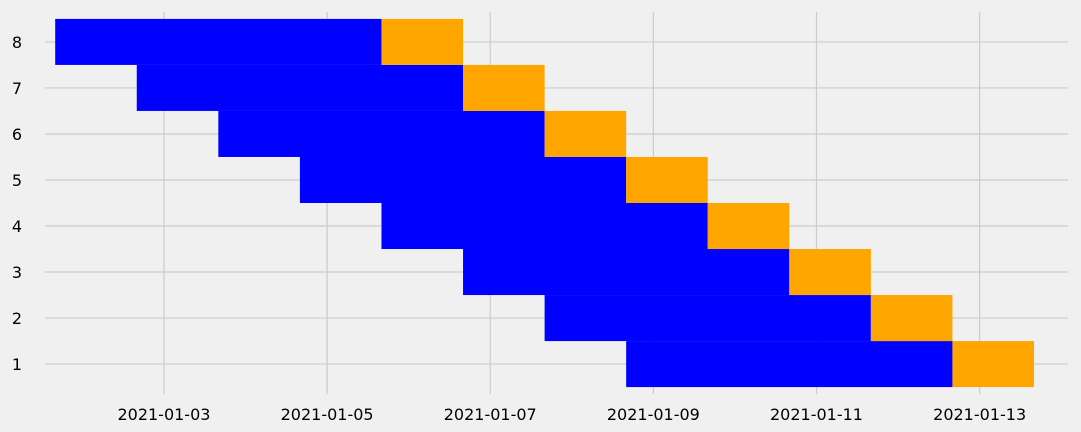  What do you see at coordinates (17, 272) in the screenshot?
I see `y-tick-label: 3` at bounding box center [17, 272].